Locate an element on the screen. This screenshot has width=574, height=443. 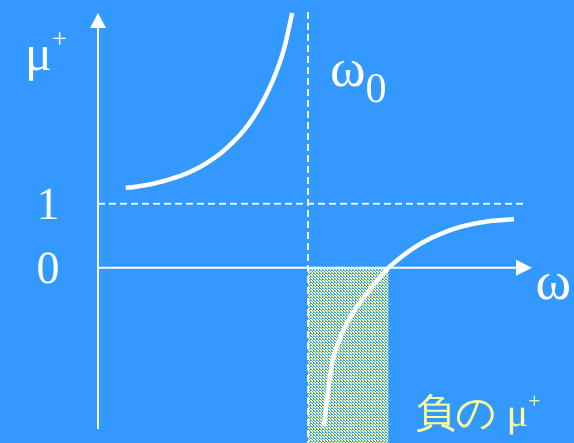
x-label: ω is located at coordinates (553, 281).